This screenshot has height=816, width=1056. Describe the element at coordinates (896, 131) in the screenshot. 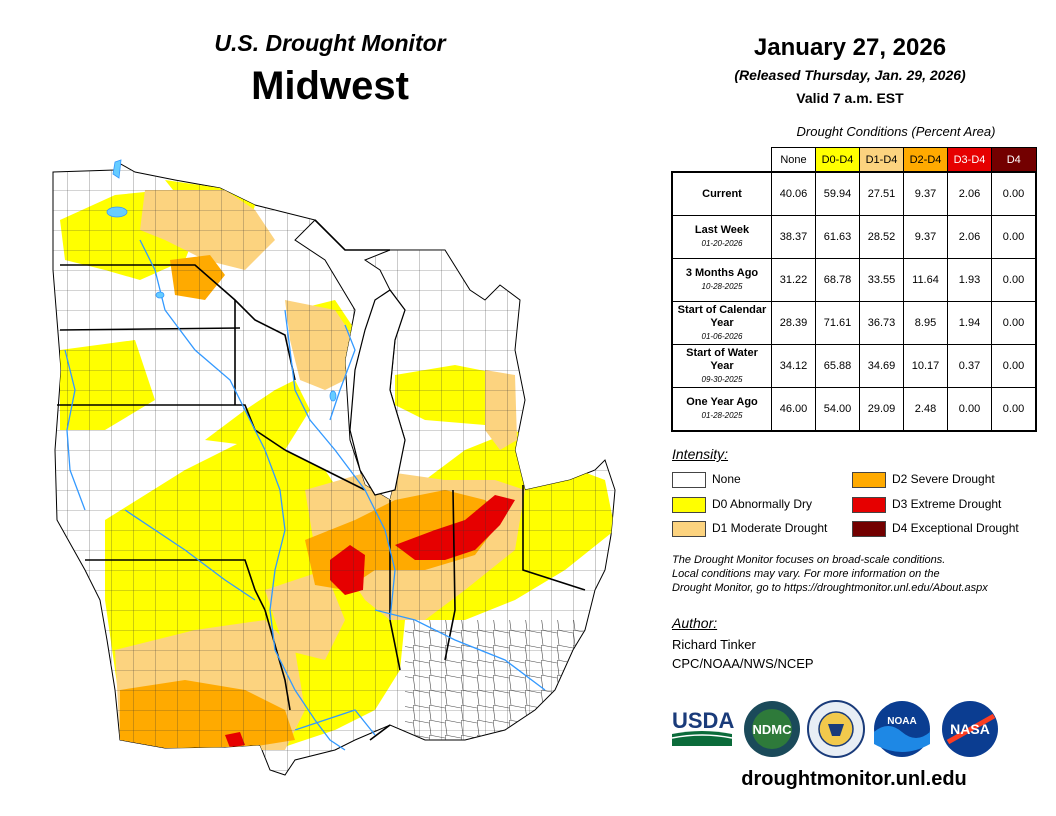

I see `table-caption: Drought Conditions (Percent Area)` at that location.